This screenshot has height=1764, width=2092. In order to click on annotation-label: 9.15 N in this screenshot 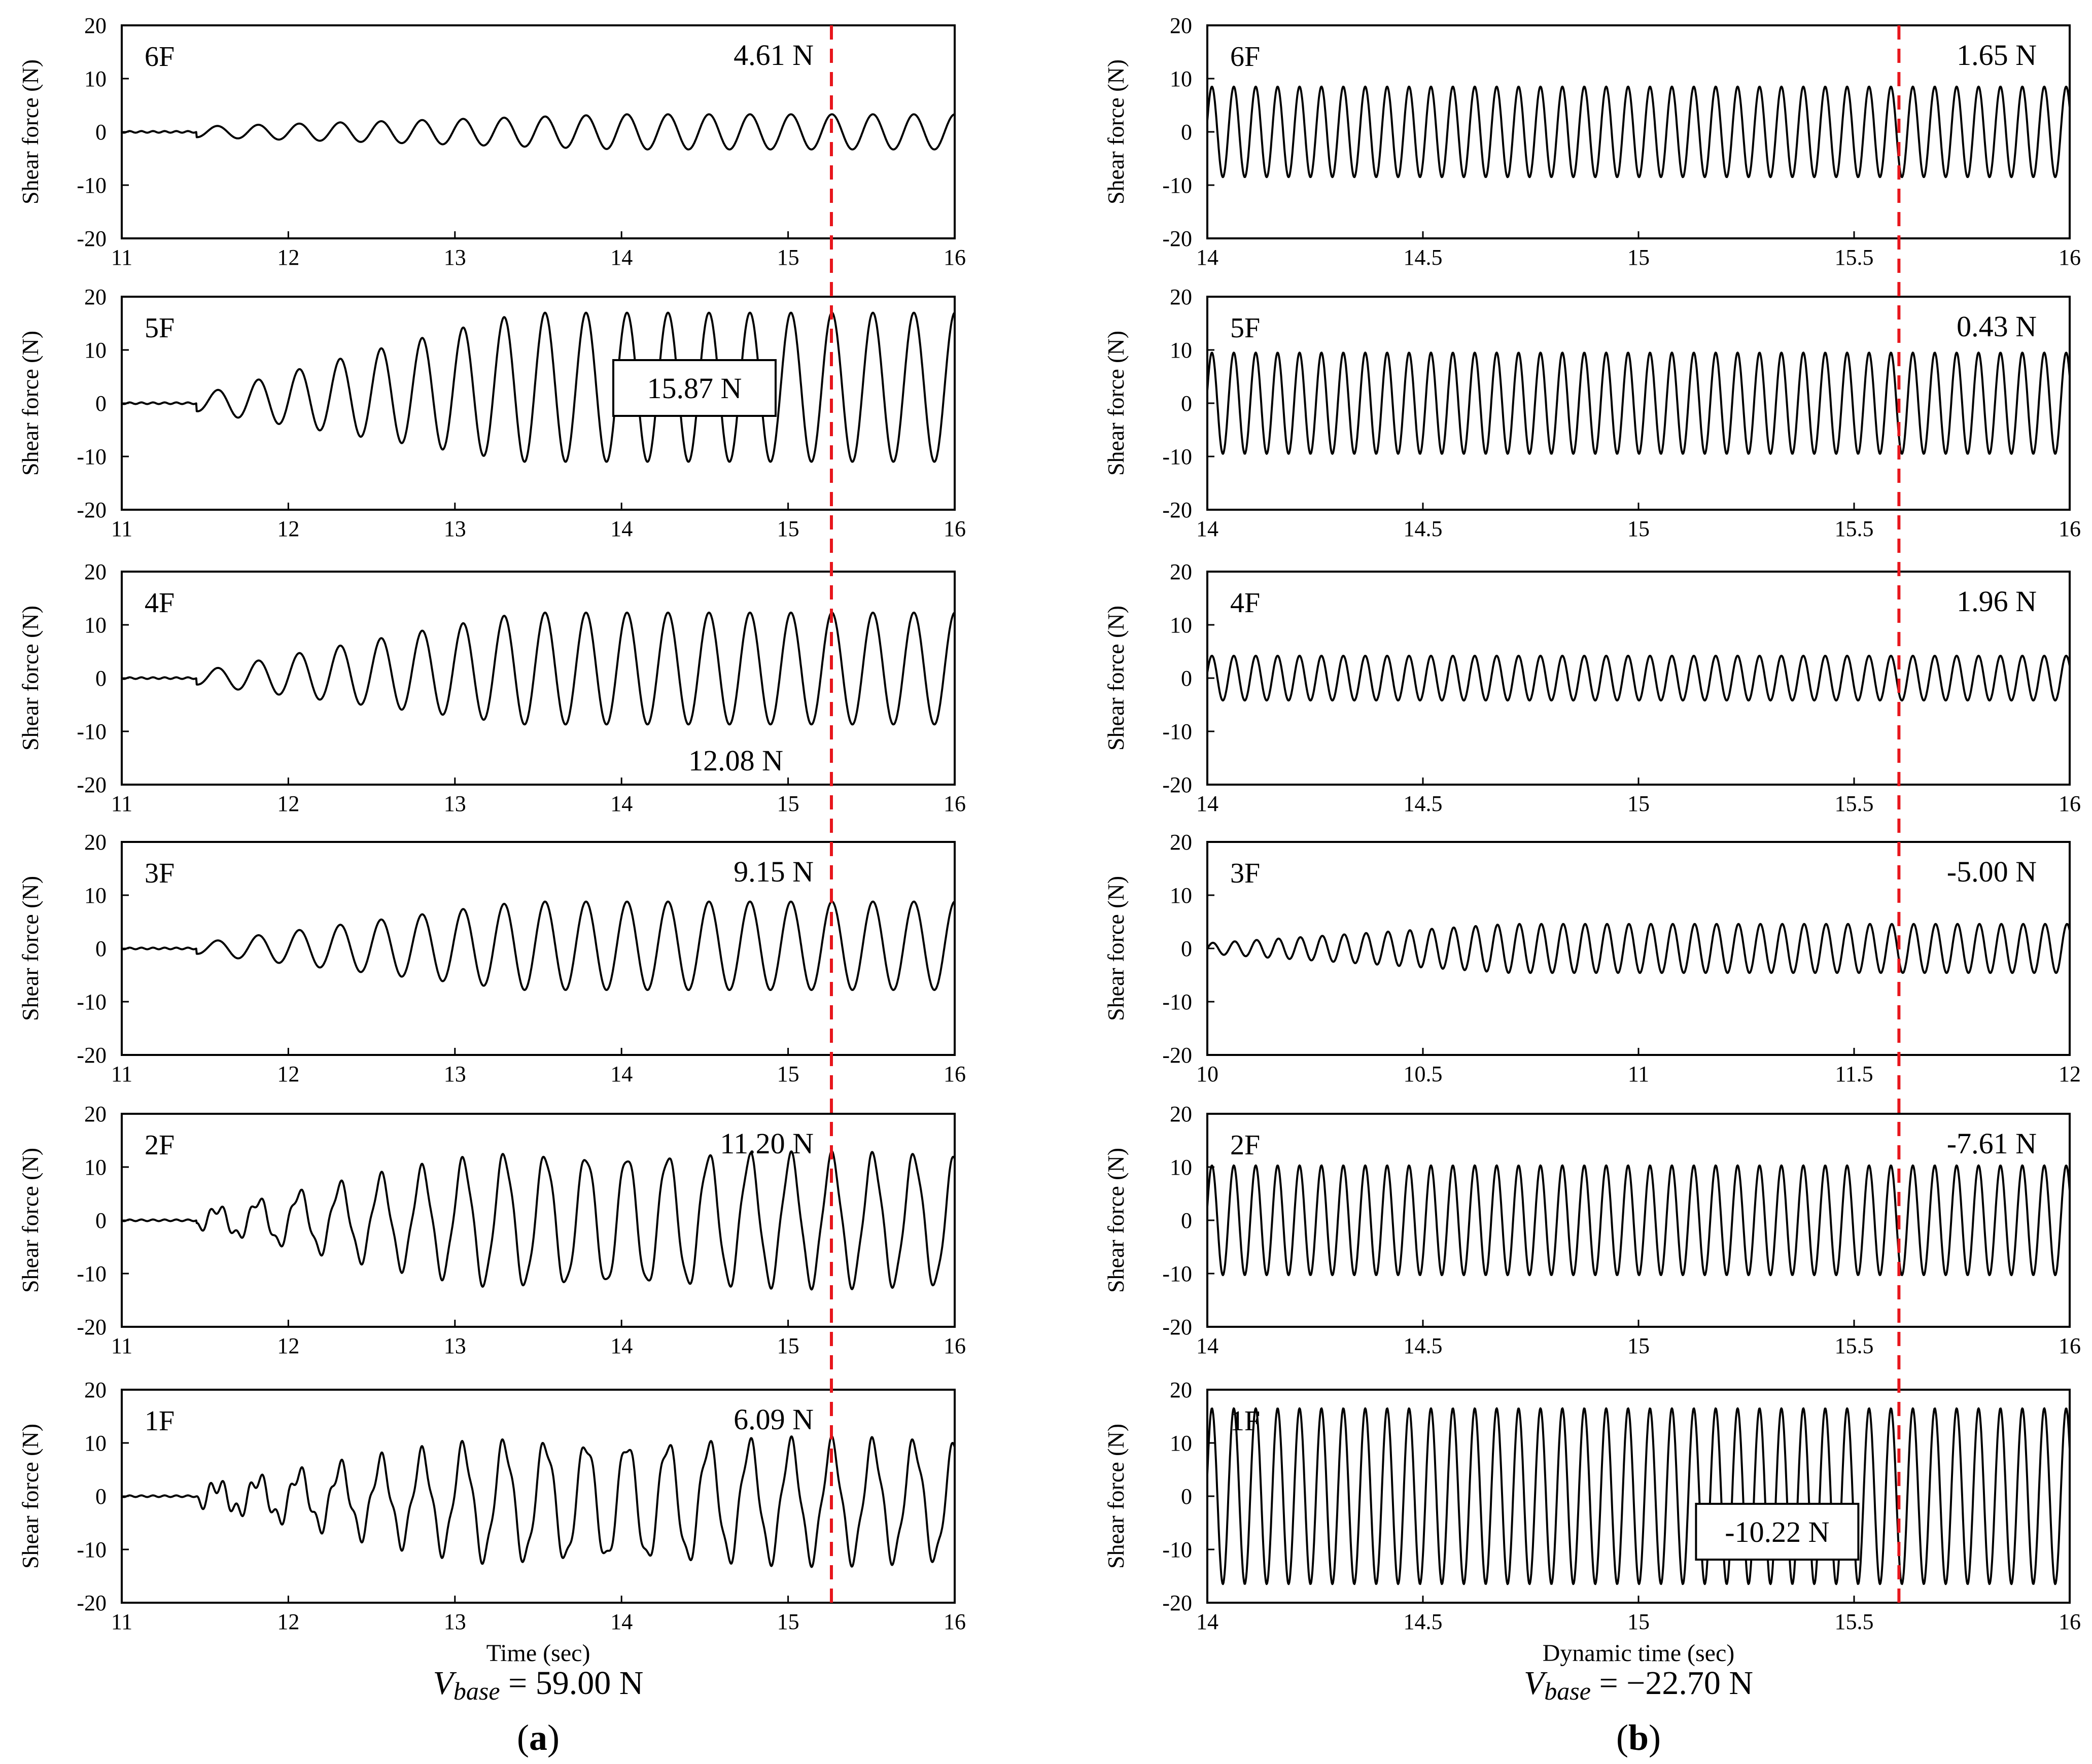, I will do `click(774, 871)`.